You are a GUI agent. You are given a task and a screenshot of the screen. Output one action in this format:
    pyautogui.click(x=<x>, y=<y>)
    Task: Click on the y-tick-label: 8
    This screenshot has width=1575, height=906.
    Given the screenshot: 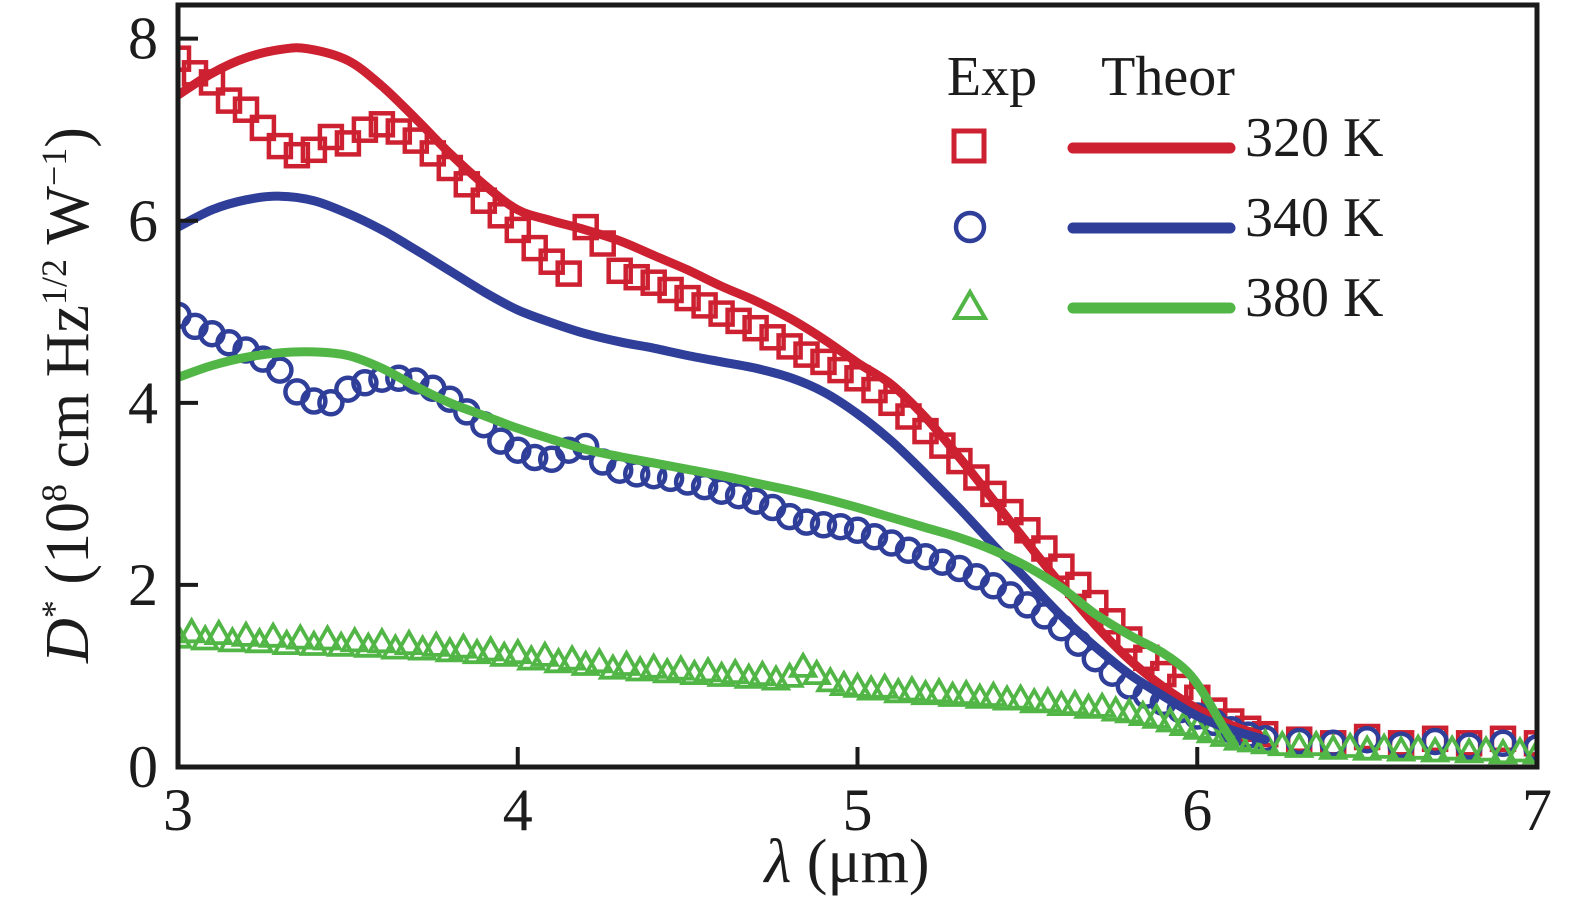 What is the action you would take?
    pyautogui.click(x=143, y=39)
    